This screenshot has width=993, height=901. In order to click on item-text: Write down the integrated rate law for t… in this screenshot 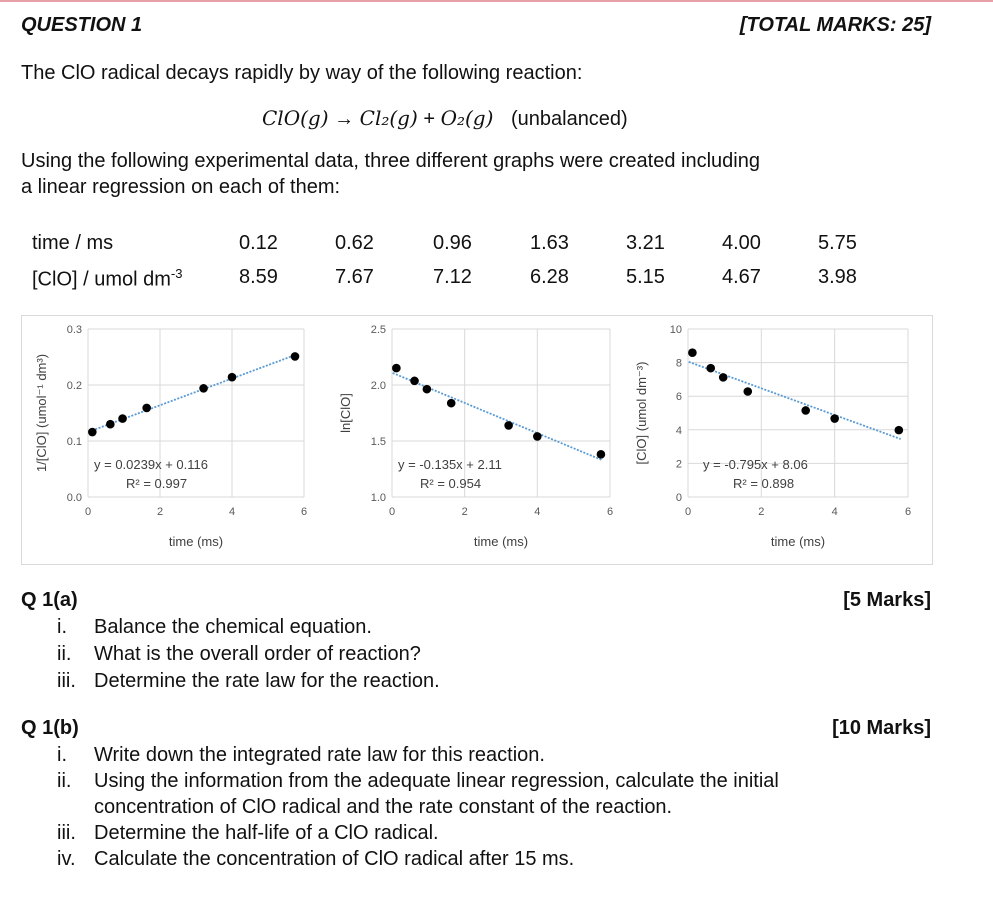, I will do `click(319, 755)`.